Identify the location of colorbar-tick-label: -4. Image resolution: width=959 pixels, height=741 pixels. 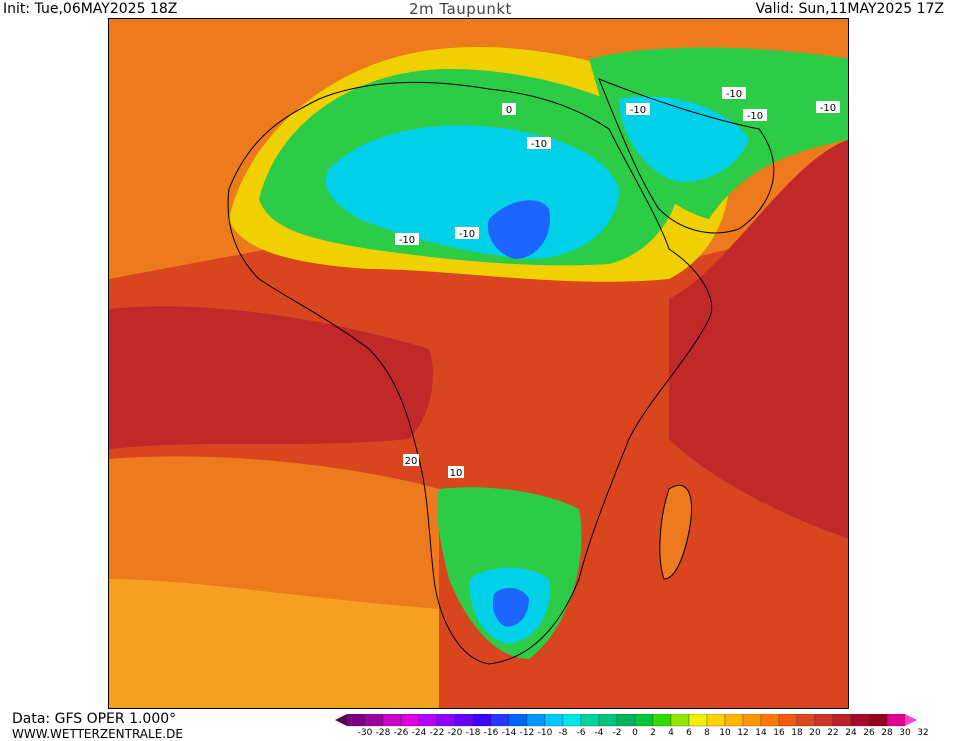
(599, 733).